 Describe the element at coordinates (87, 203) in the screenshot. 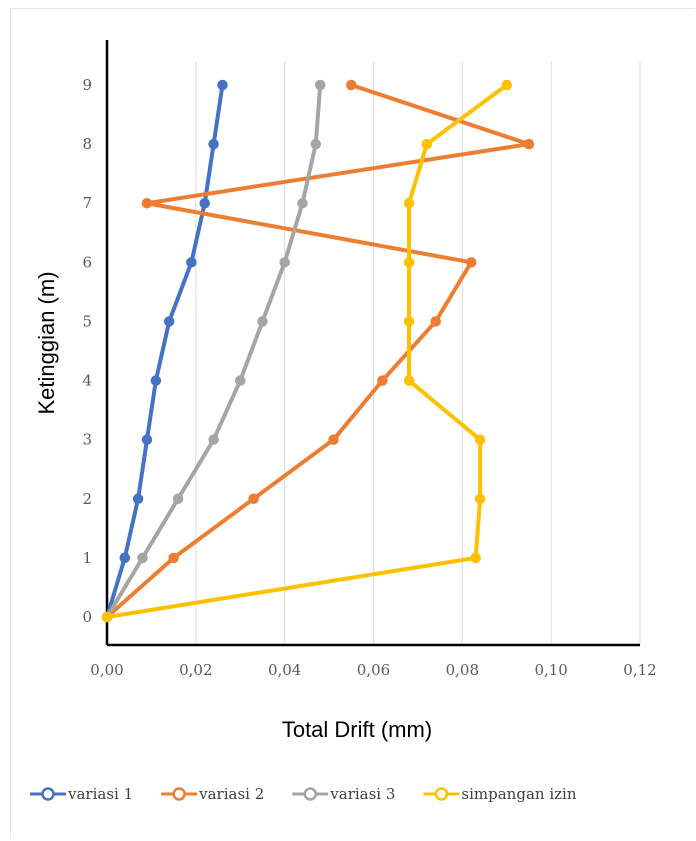

I see `y-tick-label: 7` at that location.